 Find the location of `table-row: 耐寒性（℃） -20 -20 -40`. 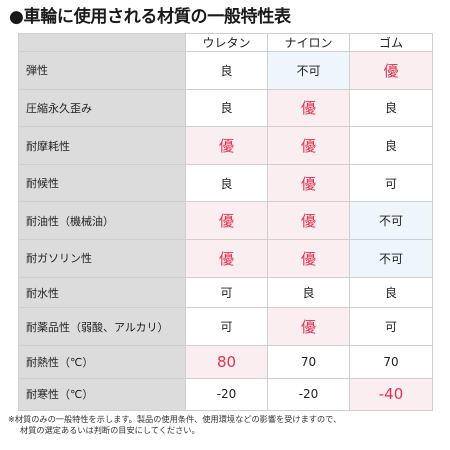

table-row: 耐寒性（℃） -20 -20 -40 is located at coordinates (225, 394).